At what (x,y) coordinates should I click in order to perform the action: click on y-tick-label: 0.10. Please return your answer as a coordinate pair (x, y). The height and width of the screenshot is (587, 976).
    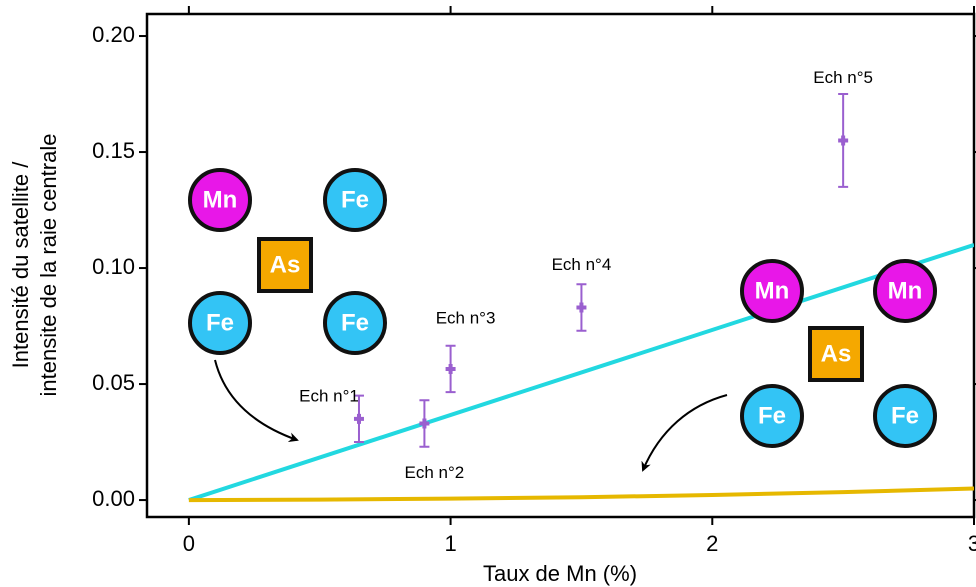
    Looking at the image, I should click on (113, 266).